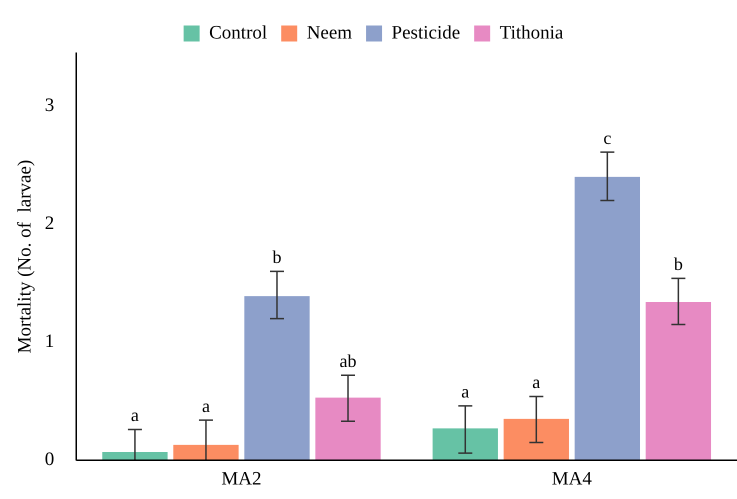  I want to click on legend-label: Tithonia, so click(532, 33).